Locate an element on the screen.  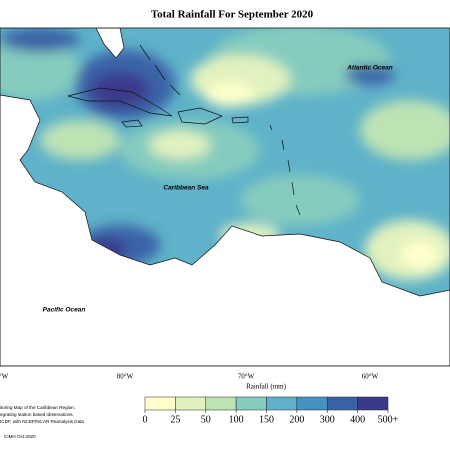
place-label: Atlantic Ocean is located at coordinates (369, 68).